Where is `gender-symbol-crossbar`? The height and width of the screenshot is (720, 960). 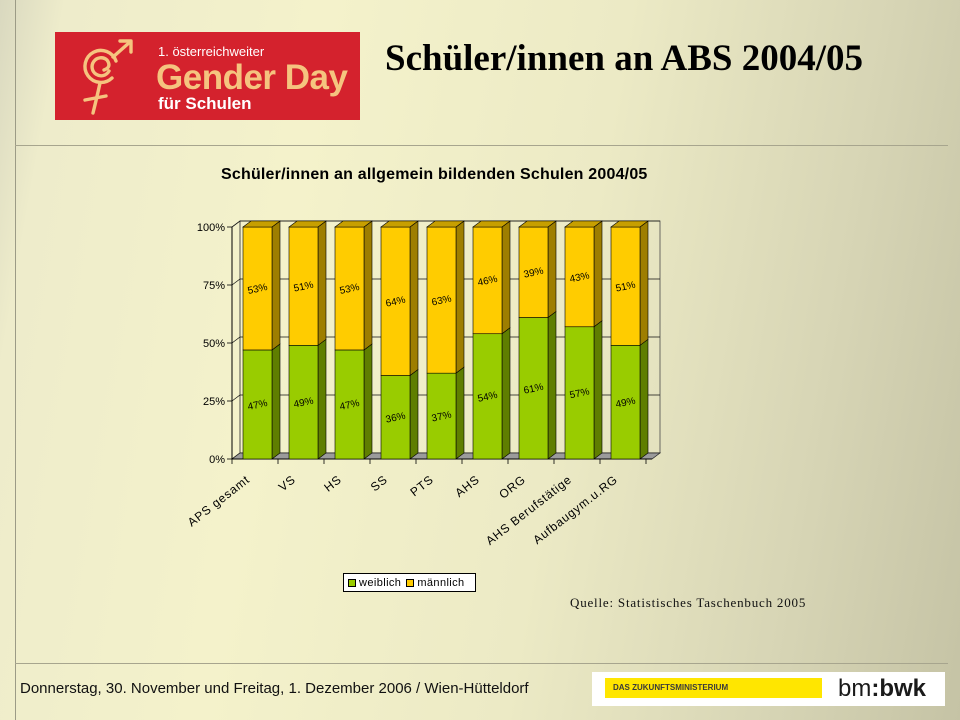
gender-symbol-crossbar is located at coordinates (95, 98).